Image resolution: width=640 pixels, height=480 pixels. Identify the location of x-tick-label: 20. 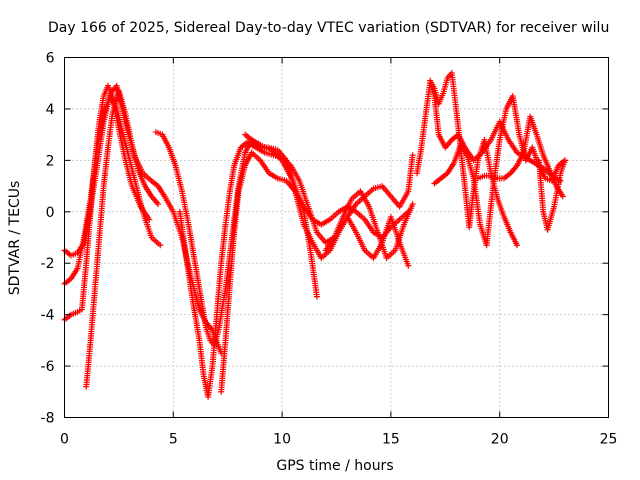
(500, 440).